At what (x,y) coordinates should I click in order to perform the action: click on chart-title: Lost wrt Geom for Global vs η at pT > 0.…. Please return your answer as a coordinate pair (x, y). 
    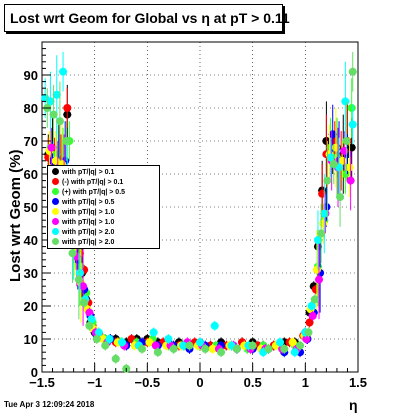
    Looking at the image, I should click on (147, 18).